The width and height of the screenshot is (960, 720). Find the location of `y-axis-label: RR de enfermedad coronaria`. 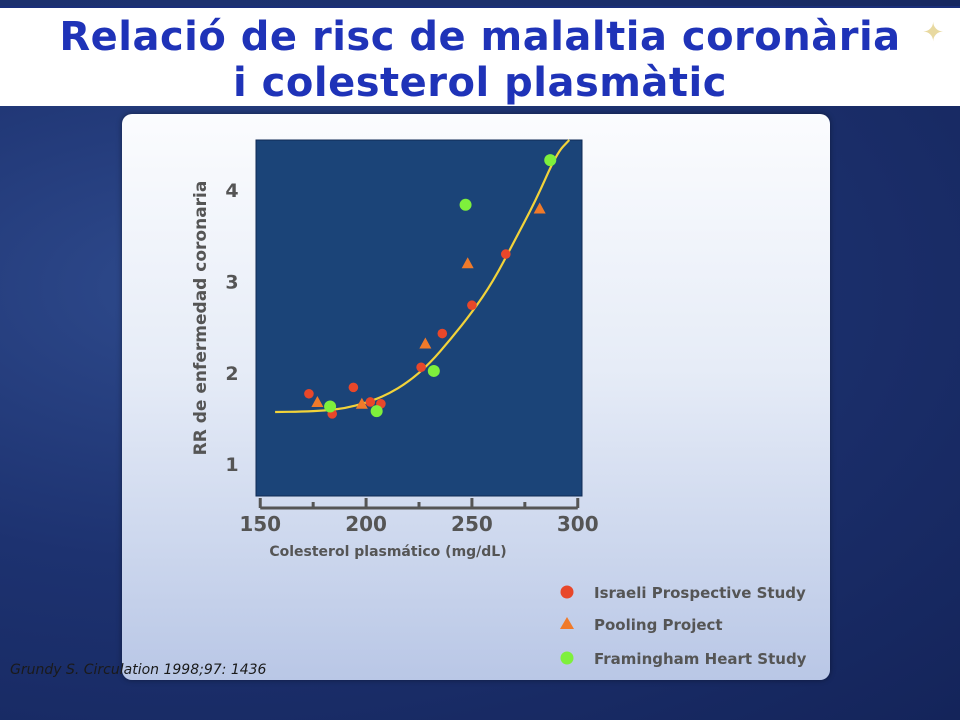

y-axis-label: RR de enfermedad coronaria is located at coordinates (201, 318).